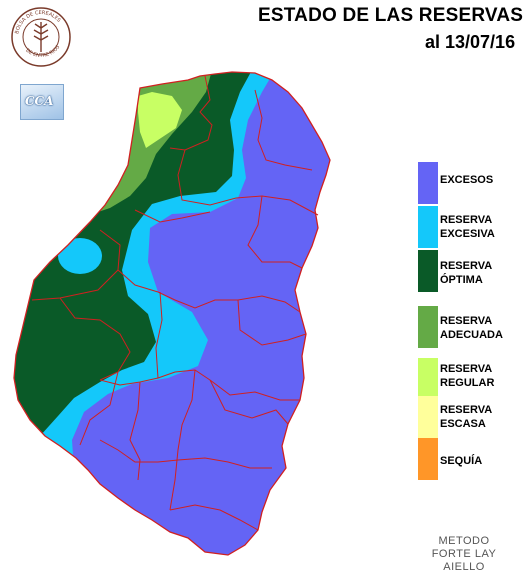 Image resolution: width=530 pixels, height=576 pixels. I want to click on legend-item-sequia: SEQUÍA, so click(473, 459).